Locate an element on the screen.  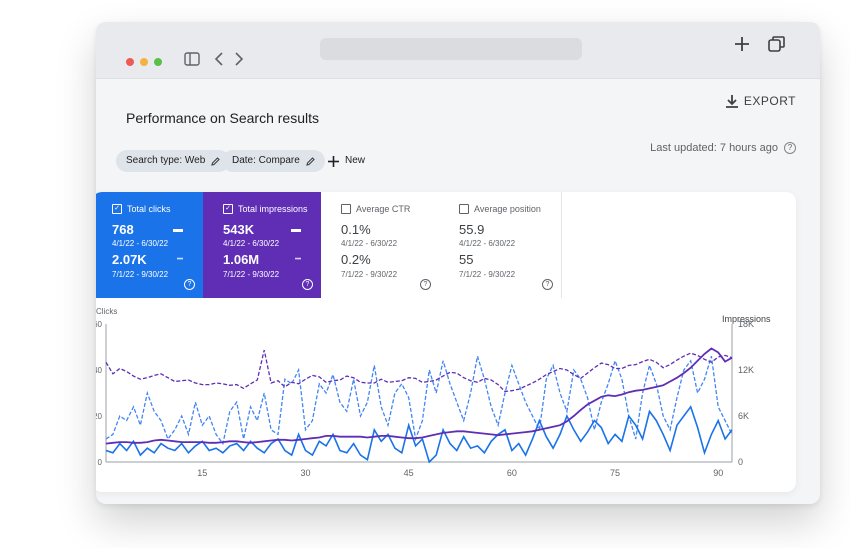
metric-value-previous: 1.06M is located at coordinates (241, 259).